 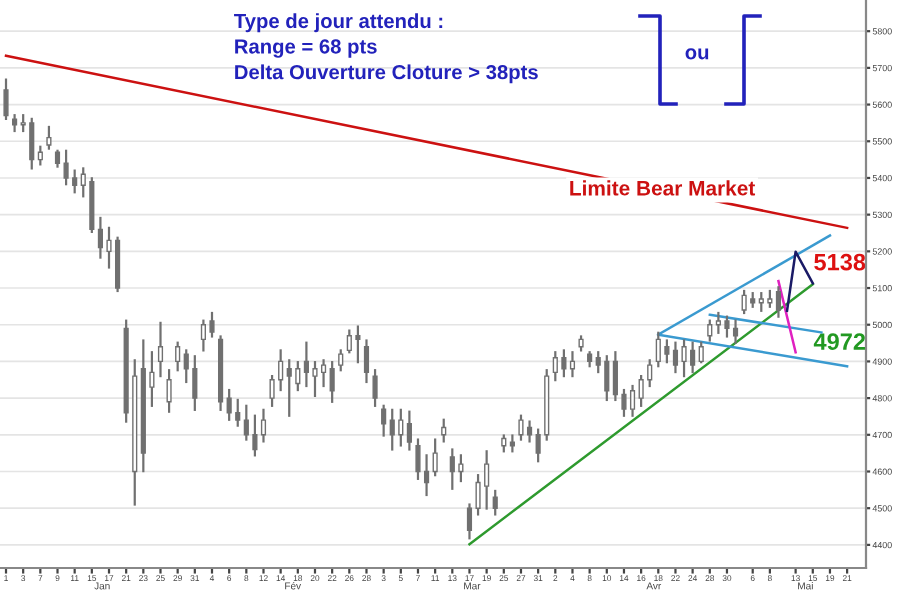 I want to click on annotation: ou, so click(x=697, y=54).